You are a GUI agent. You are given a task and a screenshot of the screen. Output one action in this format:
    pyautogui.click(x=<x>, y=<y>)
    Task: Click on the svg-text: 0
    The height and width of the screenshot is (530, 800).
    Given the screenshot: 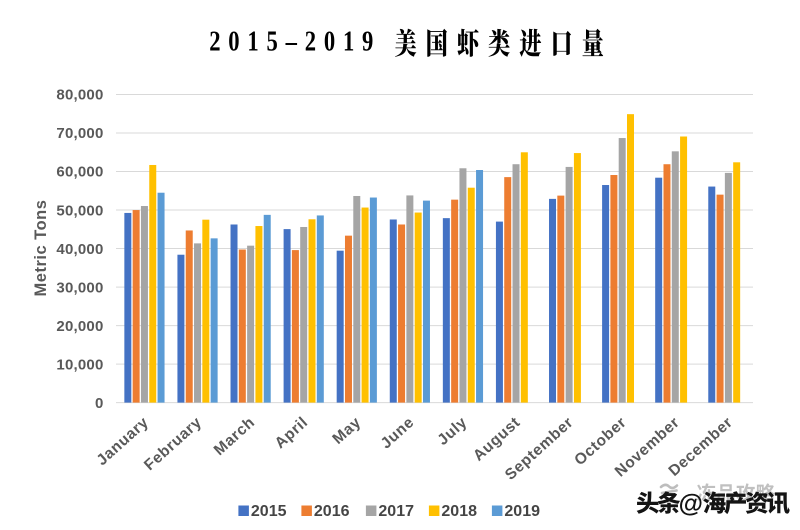 What is the action you would take?
    pyautogui.click(x=99, y=403)
    